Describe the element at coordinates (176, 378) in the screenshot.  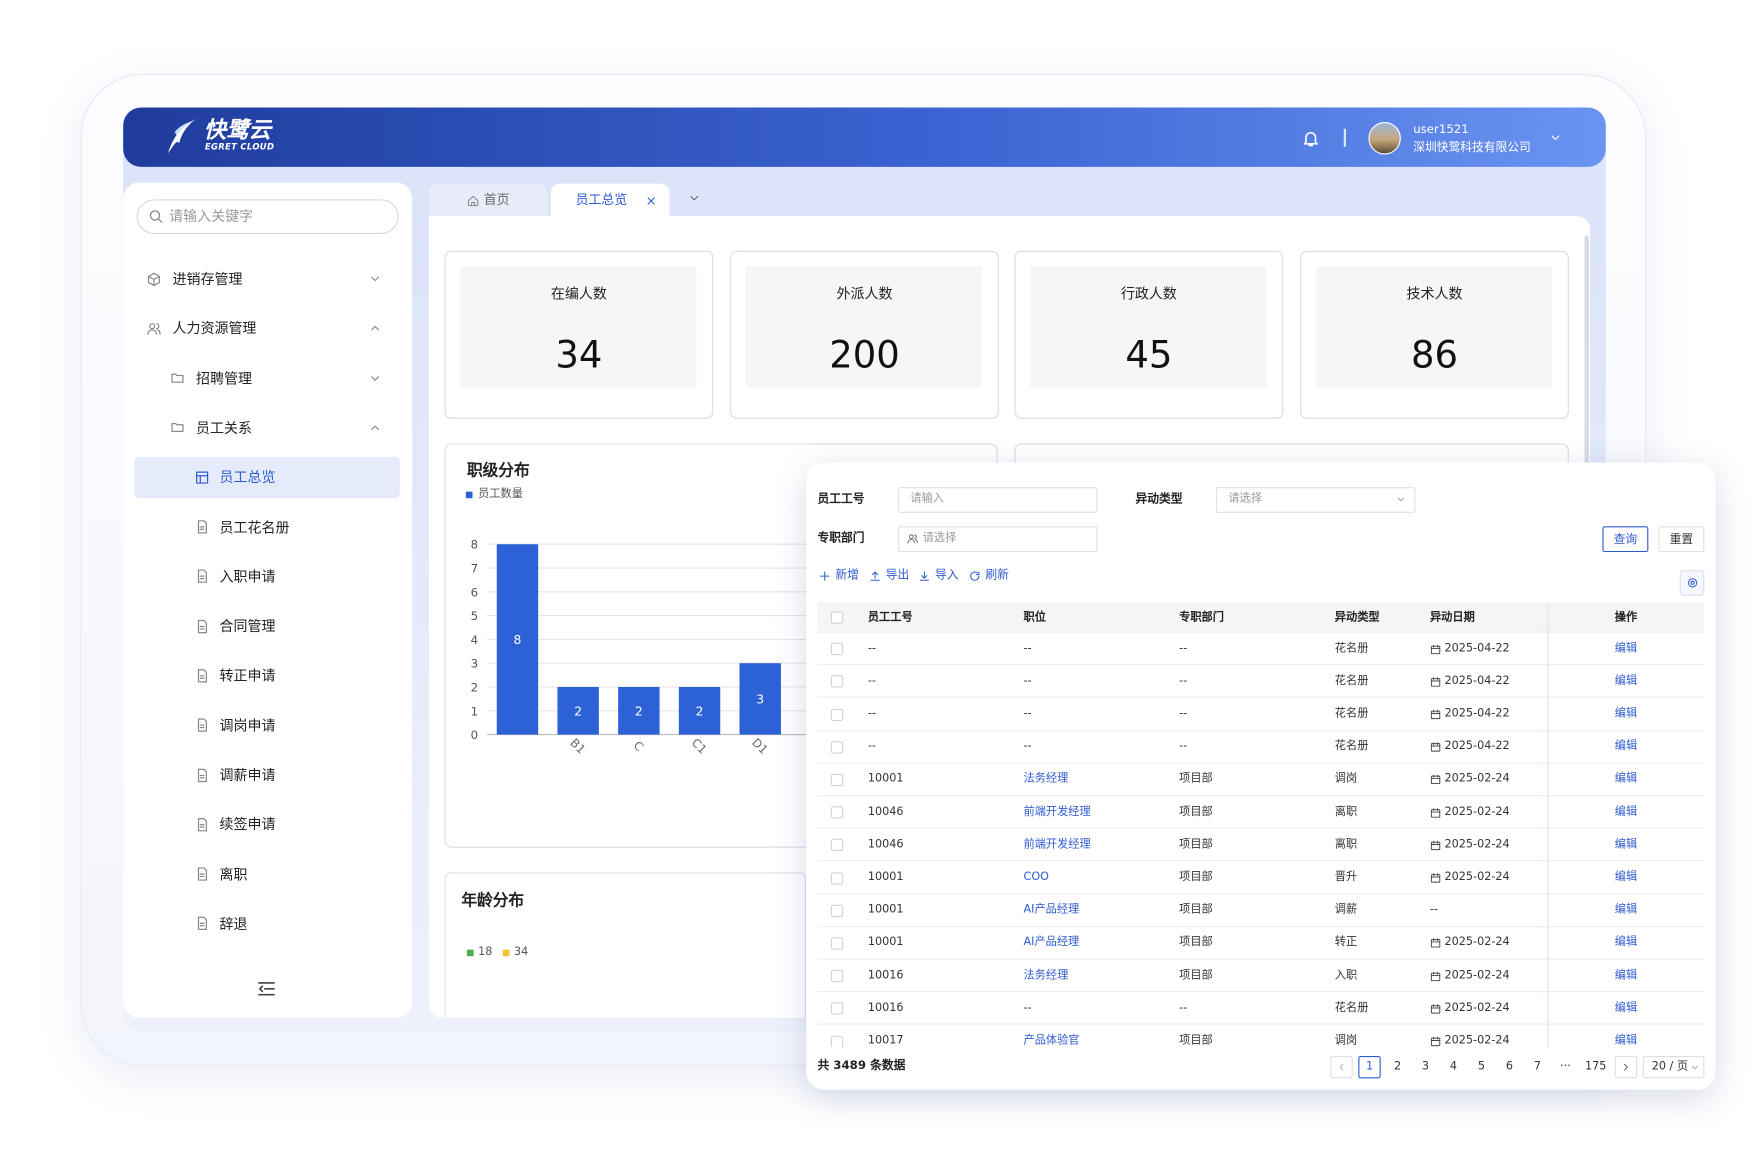
I see `menu-icon` at that location.